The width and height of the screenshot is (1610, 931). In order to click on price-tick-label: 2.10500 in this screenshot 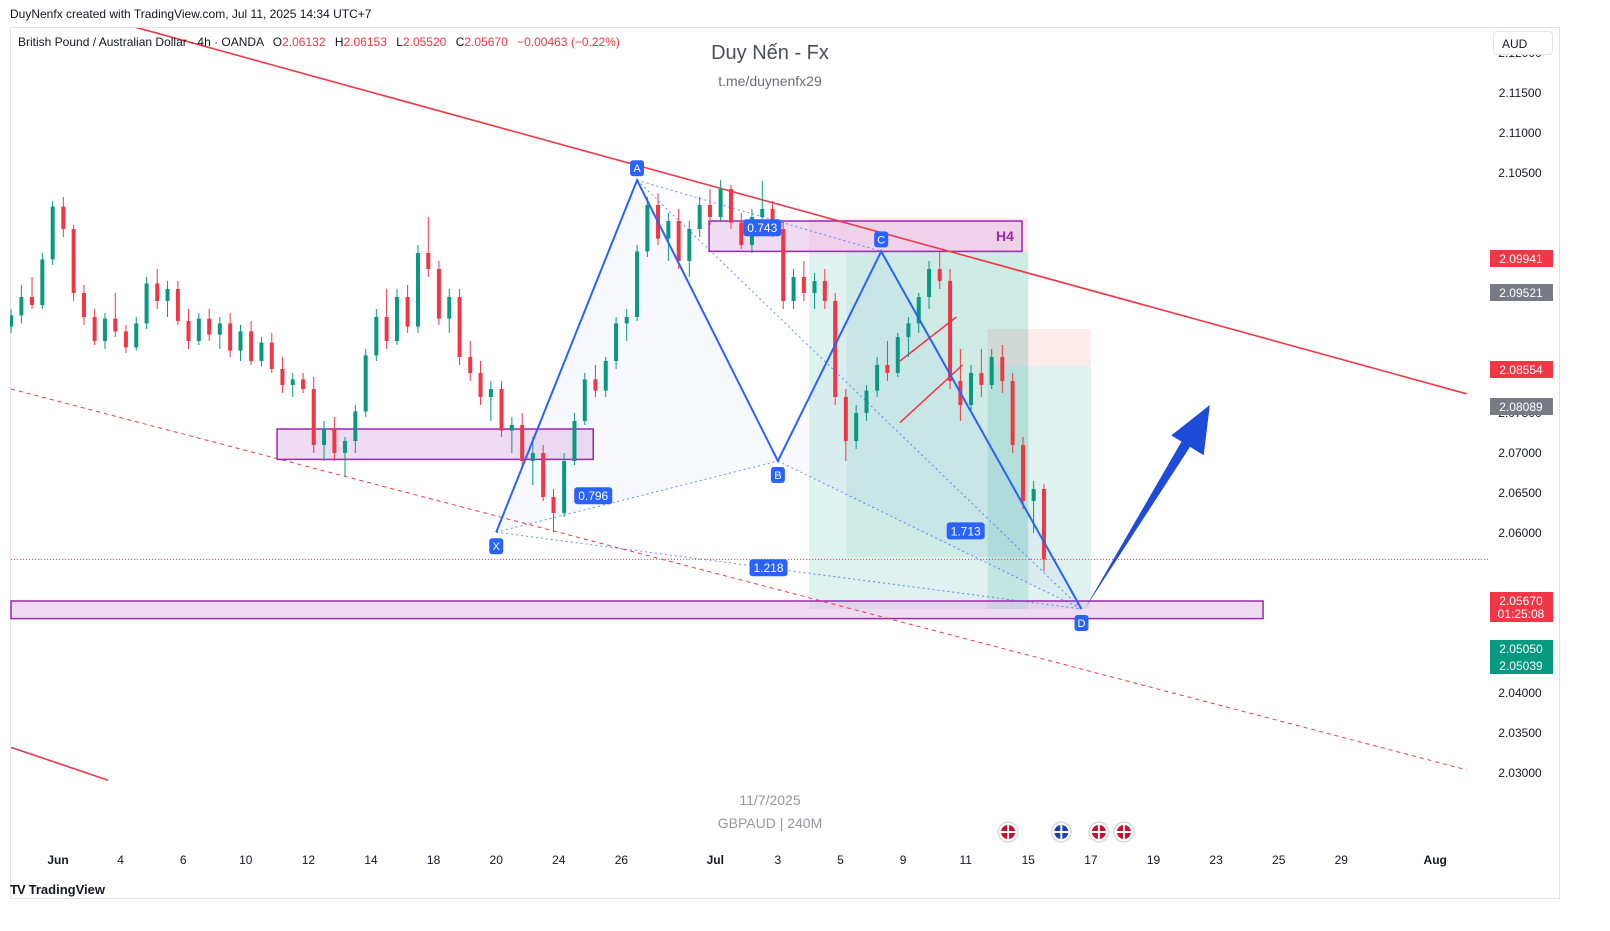, I will do `click(1520, 173)`.